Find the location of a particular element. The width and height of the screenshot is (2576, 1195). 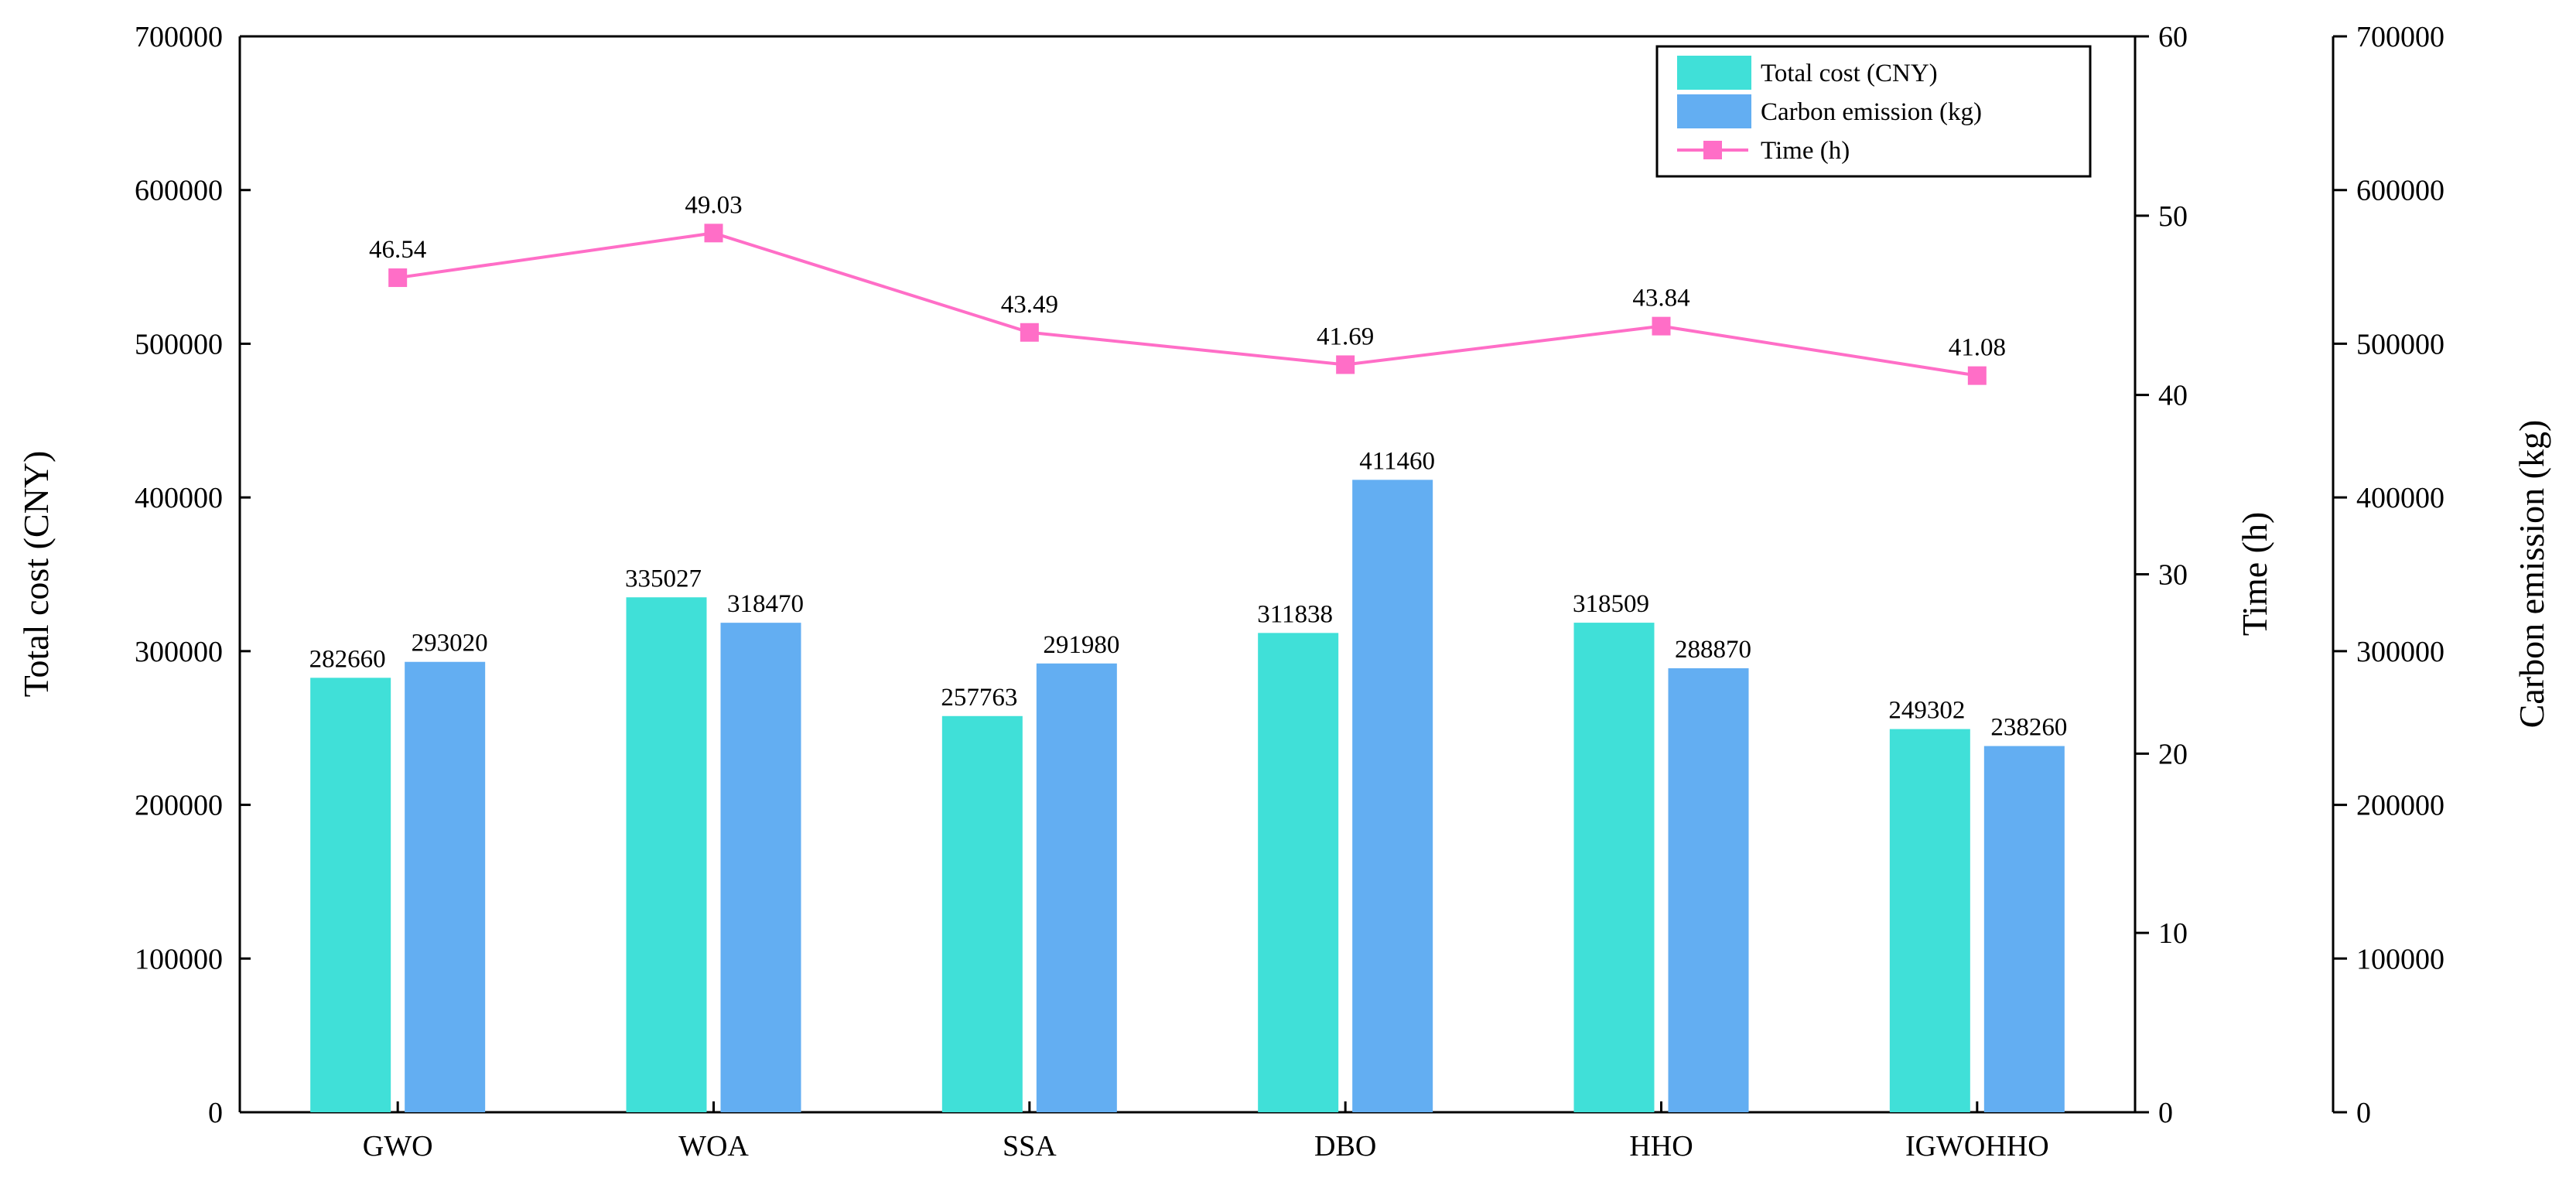

left-tick-label: 300000 is located at coordinates (179, 652).